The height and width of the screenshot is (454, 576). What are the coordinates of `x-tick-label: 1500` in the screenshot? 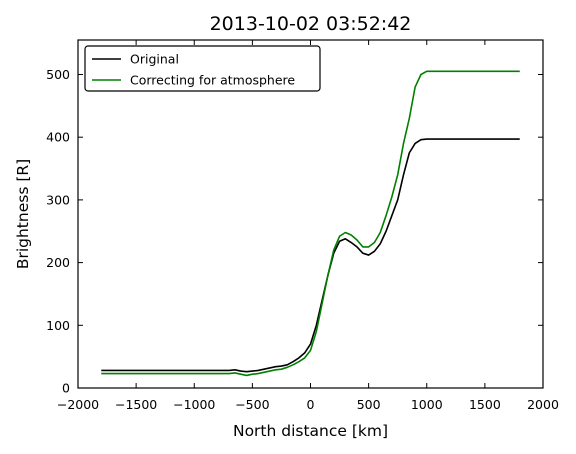 It's located at (485, 404).